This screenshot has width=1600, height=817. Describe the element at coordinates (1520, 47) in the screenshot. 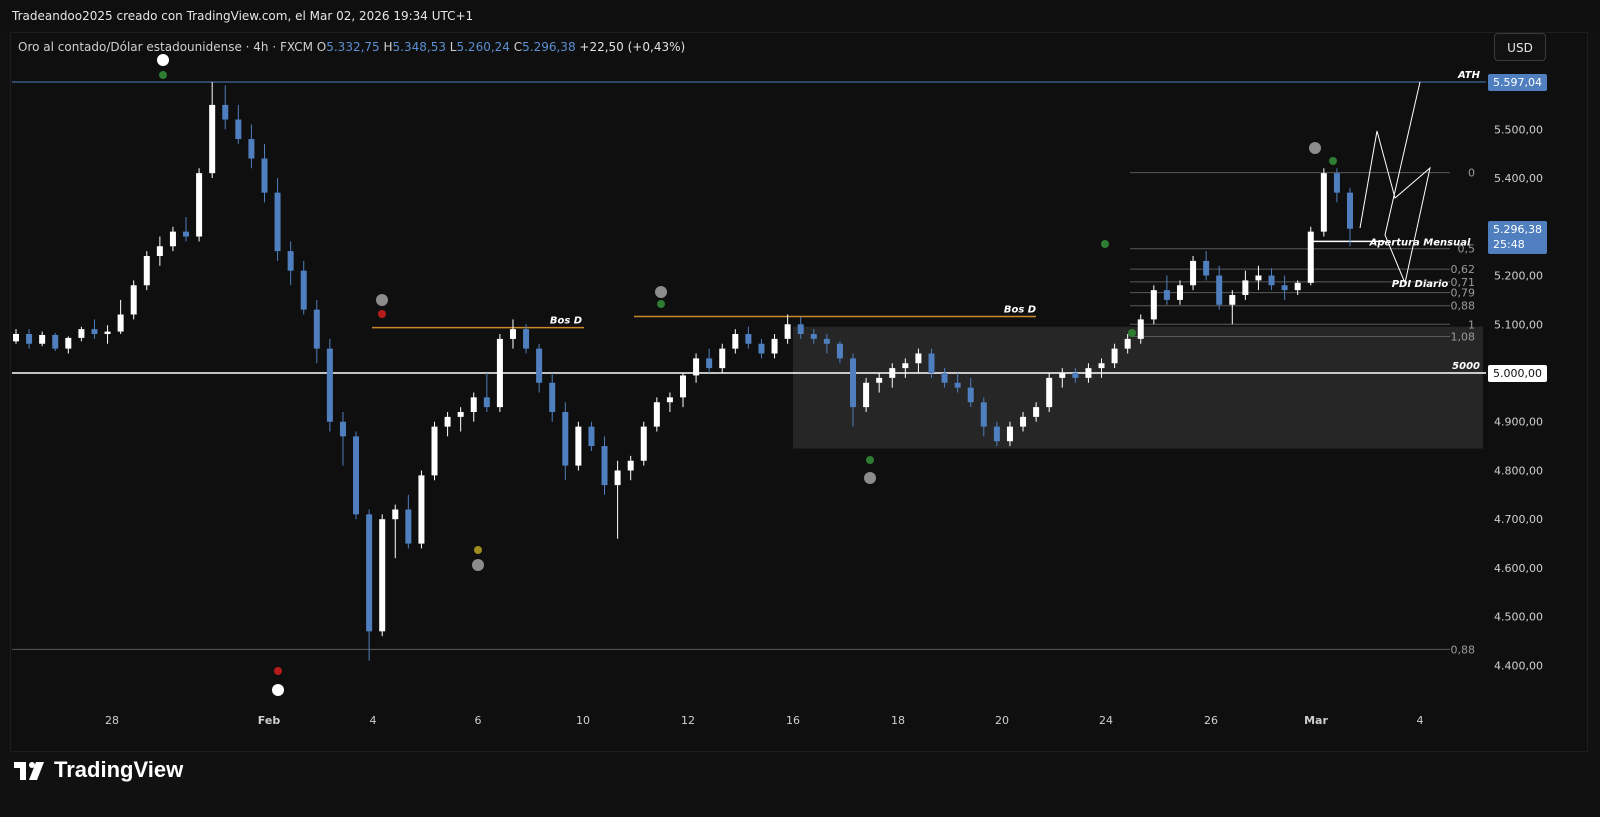

I see `currency-button: USD` at that location.